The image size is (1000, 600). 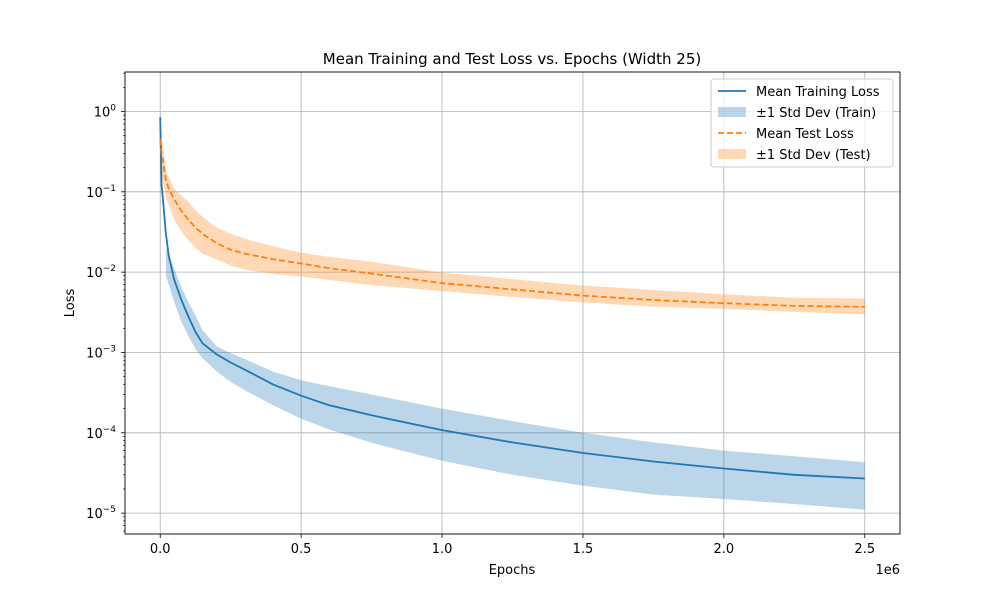 I want to click on x-axis-offset-label: 1e6, so click(x=887, y=570).